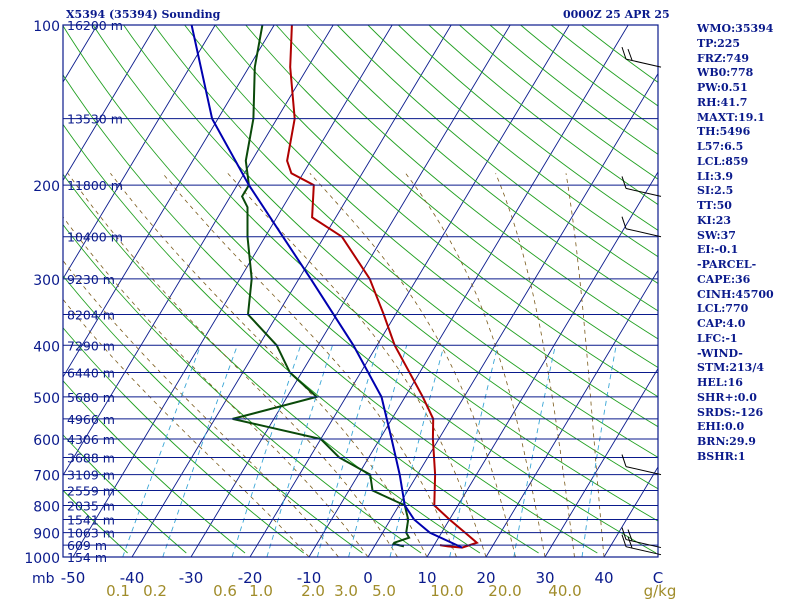 The width and height of the screenshot is (800, 600). Describe the element at coordinates (346, 591) in the screenshot. I see `mixing-ratio-label: 3.0` at that location.